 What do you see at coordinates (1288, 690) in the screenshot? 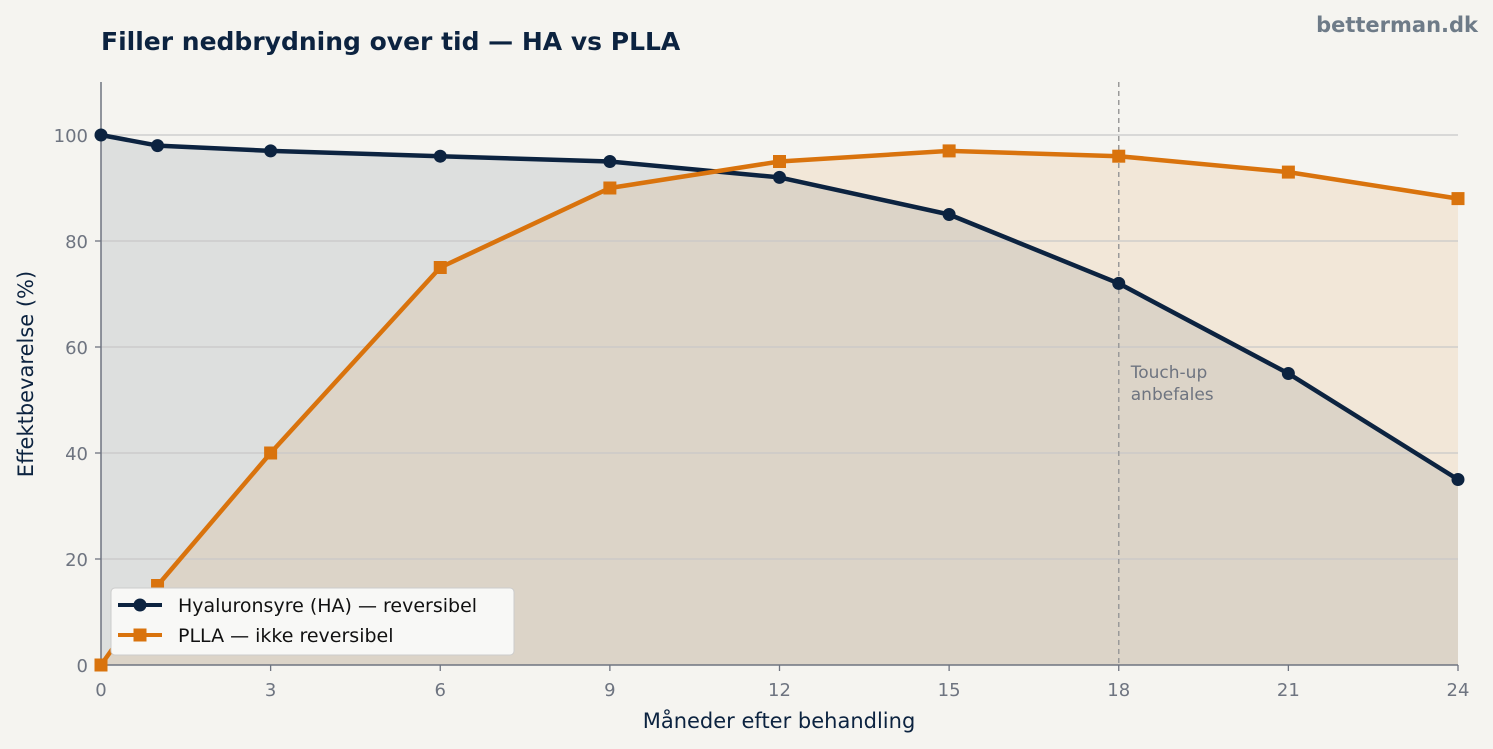
I see `x-tick-label-21: 21` at bounding box center [1288, 690].